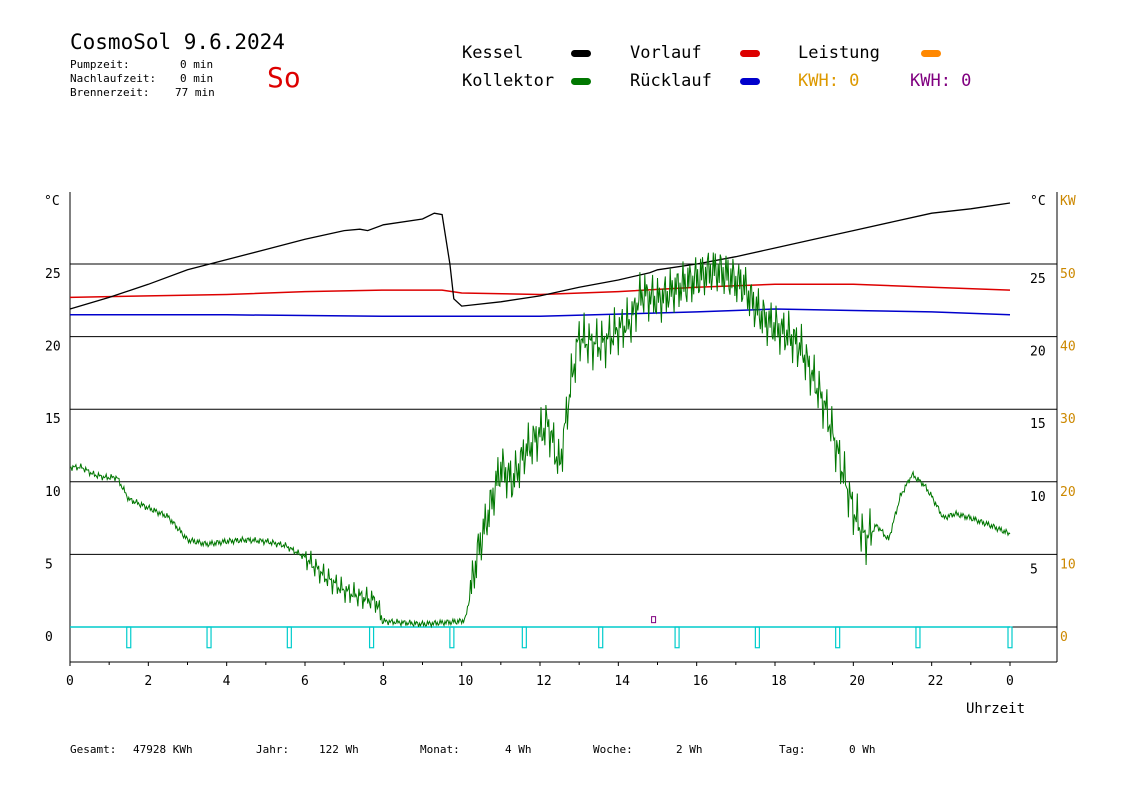  What do you see at coordinates (622, 681) in the screenshot?
I see `x-tick-label-7: 14` at bounding box center [622, 681].